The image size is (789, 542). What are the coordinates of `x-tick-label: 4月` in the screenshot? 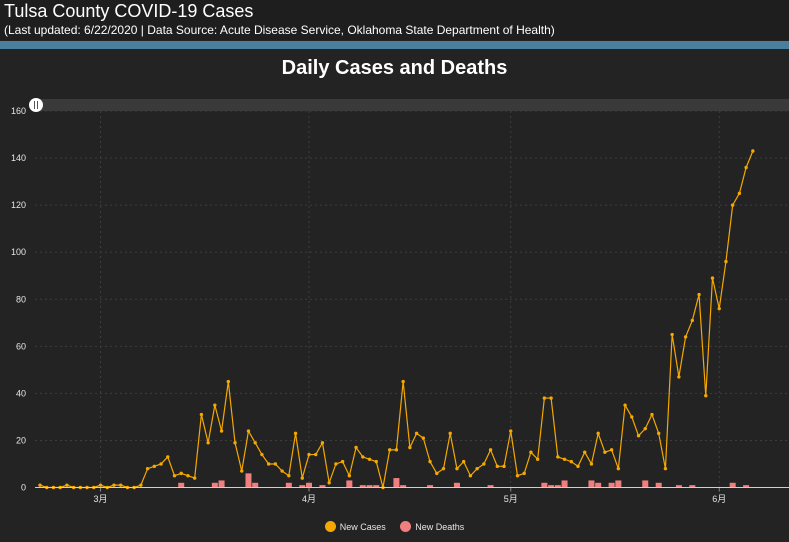 It's located at (309, 499).